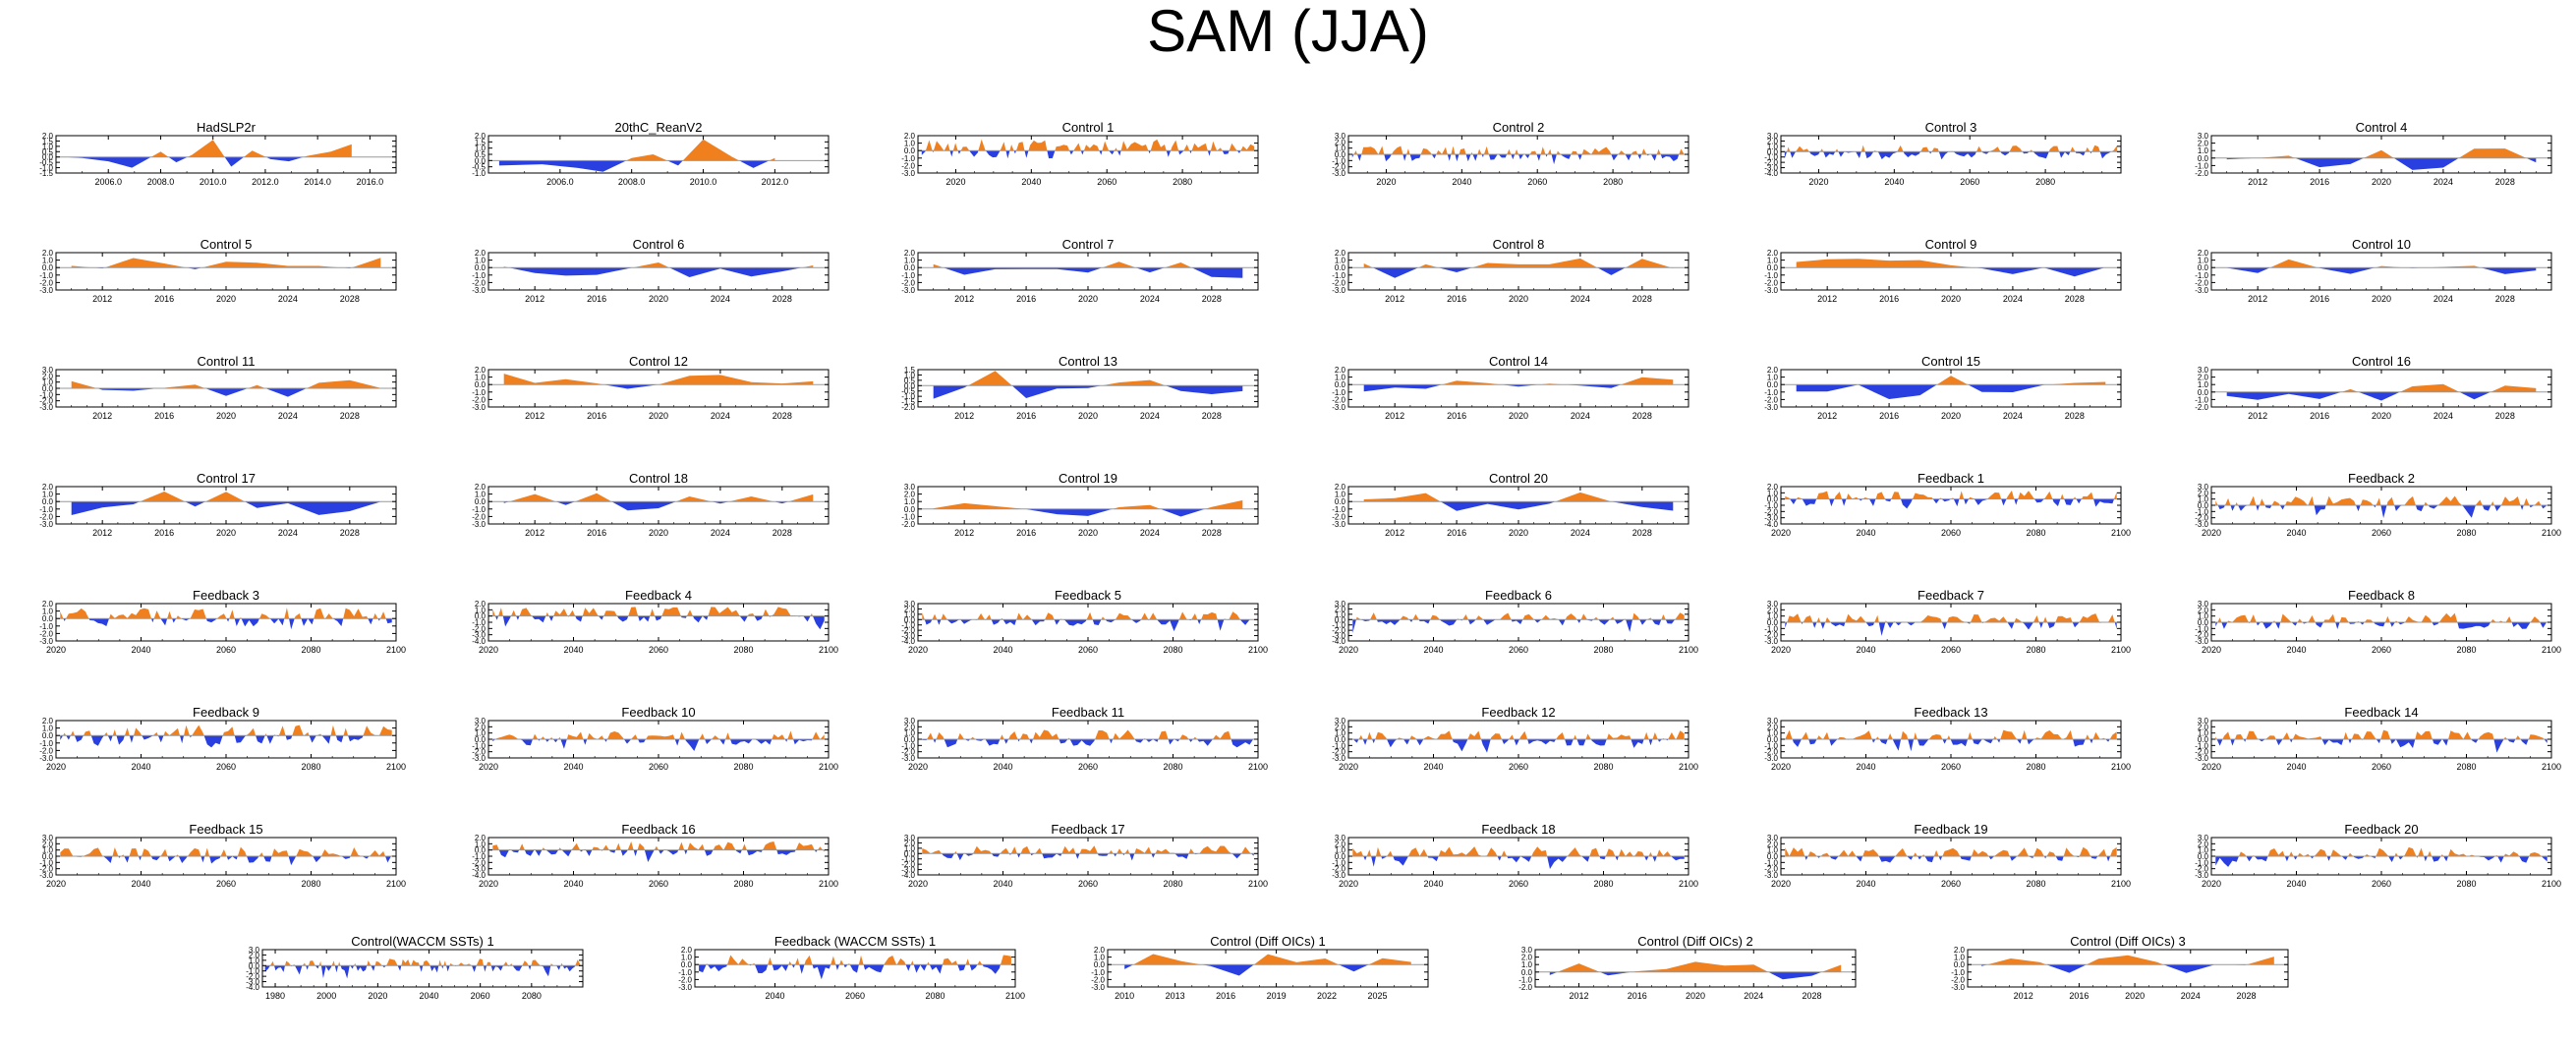  I want to click on chart-title: Control (Diff OICs) 2, so click(1695, 941).